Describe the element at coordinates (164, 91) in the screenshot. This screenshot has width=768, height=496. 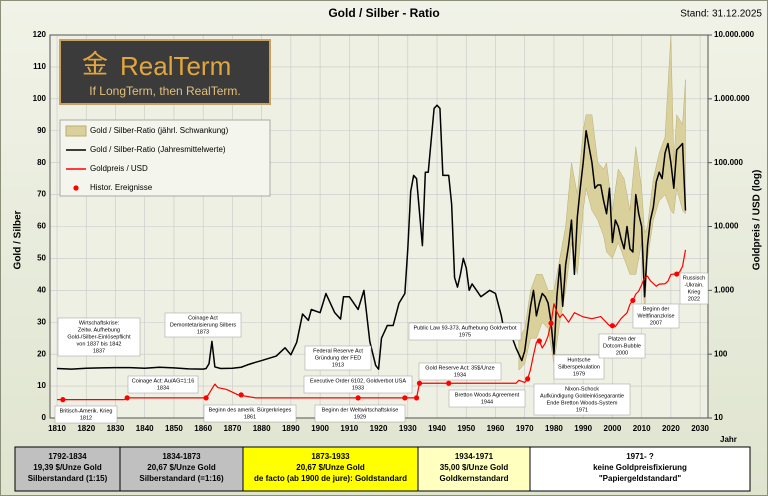
I see `logo-slogan: If LongTerm, then RealTerm.` at that location.